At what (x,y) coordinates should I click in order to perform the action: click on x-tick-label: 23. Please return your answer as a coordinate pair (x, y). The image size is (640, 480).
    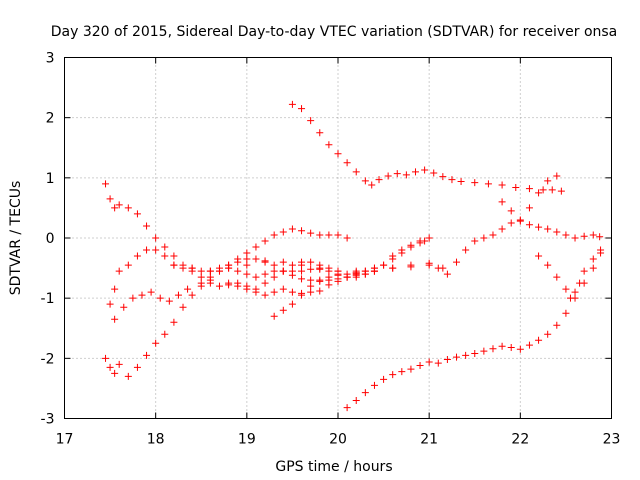
    Looking at the image, I should click on (612, 440).